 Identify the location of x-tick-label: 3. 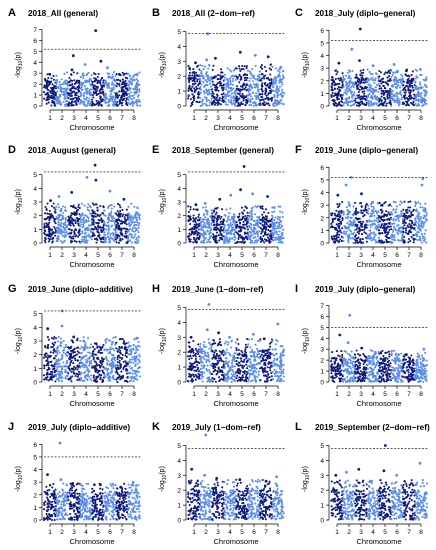
(74, 394).